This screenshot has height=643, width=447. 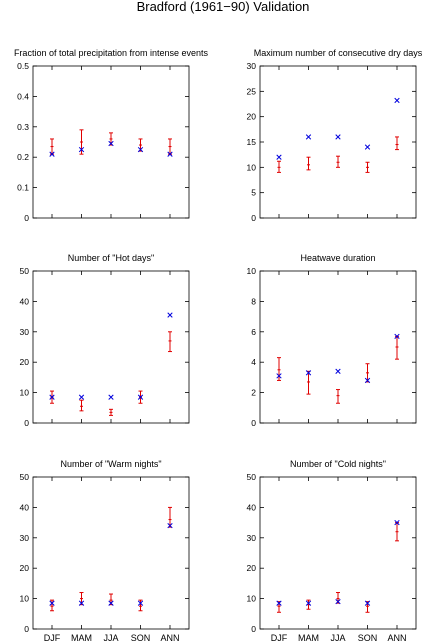 I want to click on y-tick-label: 0.5, so click(x=23, y=66).